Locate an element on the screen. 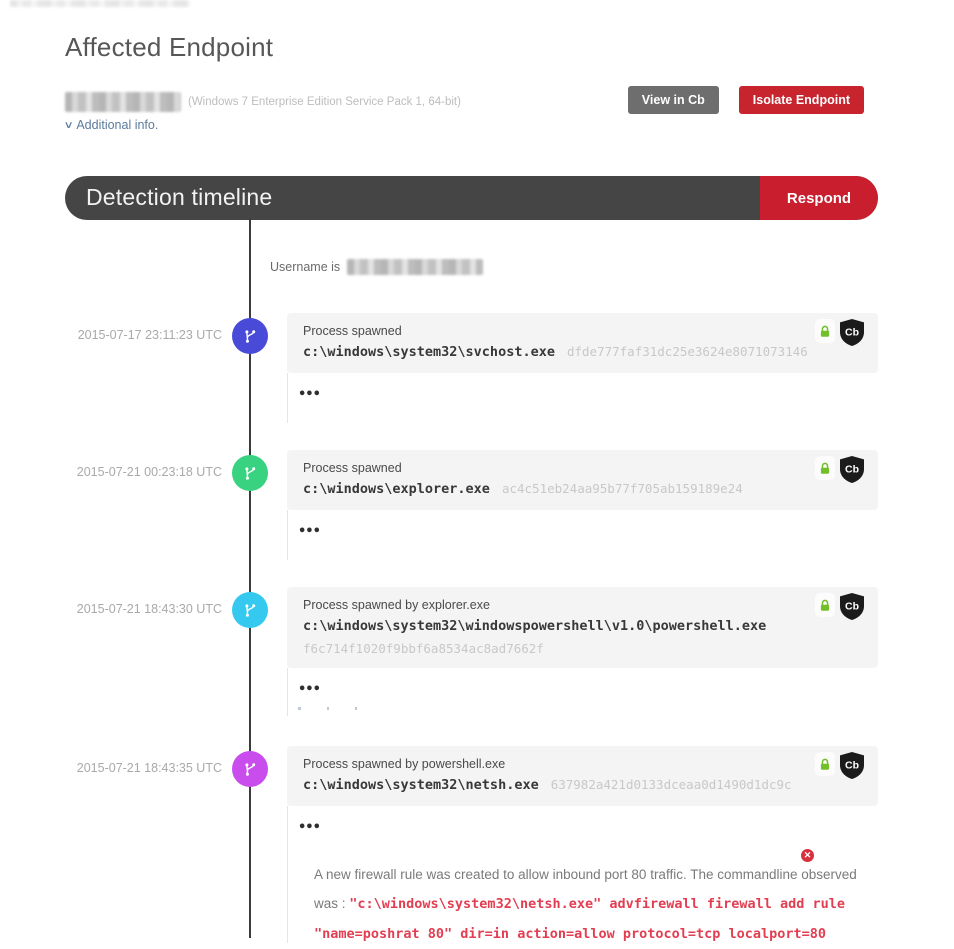 The width and height of the screenshot is (954, 949). username-note: Username is is located at coordinates (376, 267).